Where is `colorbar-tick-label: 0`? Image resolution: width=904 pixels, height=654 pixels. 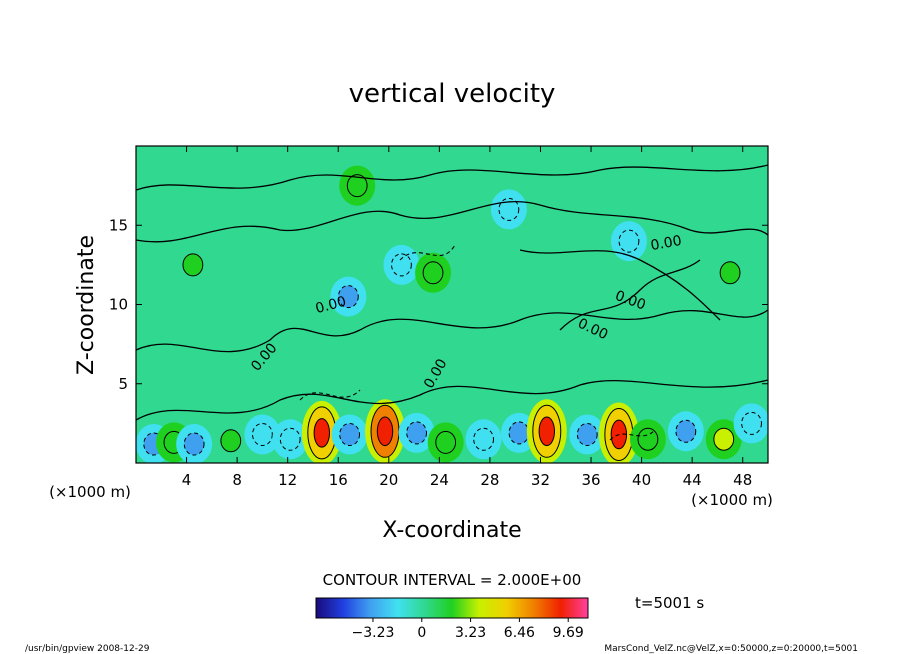 colorbar-tick-label: 0 is located at coordinates (421, 633).